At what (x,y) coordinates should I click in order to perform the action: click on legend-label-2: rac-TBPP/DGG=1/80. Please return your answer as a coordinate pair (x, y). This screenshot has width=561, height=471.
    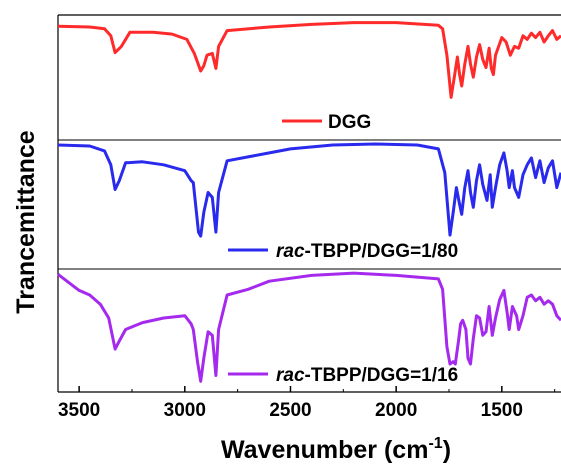
    Looking at the image, I should click on (367, 251).